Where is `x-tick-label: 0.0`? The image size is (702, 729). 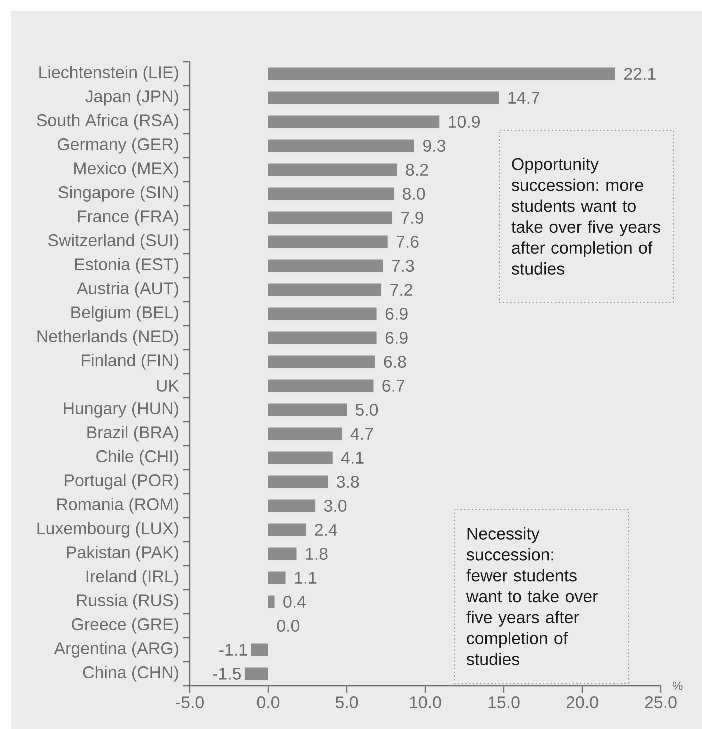
x-tick-label: 0.0 is located at coordinates (268, 702).